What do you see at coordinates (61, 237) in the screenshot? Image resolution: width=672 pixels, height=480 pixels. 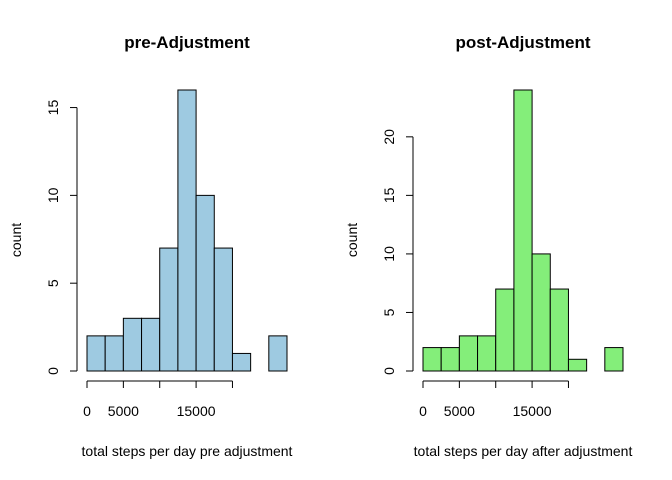 I see `y-axis: 0 5 10 15` at bounding box center [61, 237].